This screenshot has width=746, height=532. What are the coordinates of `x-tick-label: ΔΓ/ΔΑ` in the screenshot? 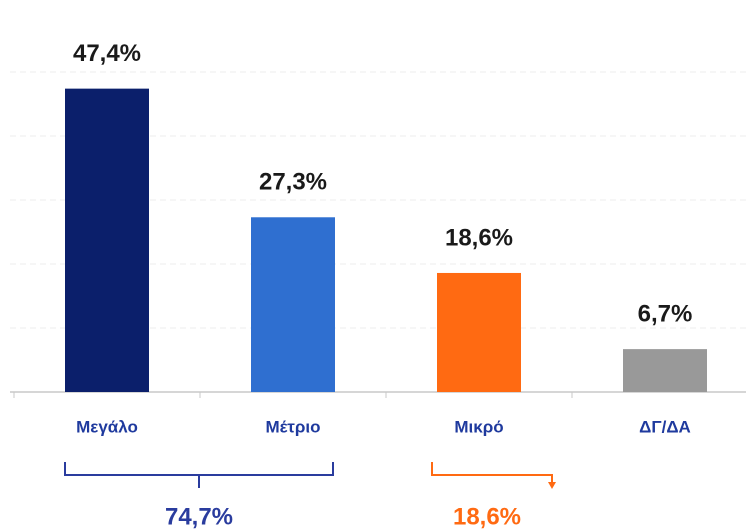 It's located at (665, 426).